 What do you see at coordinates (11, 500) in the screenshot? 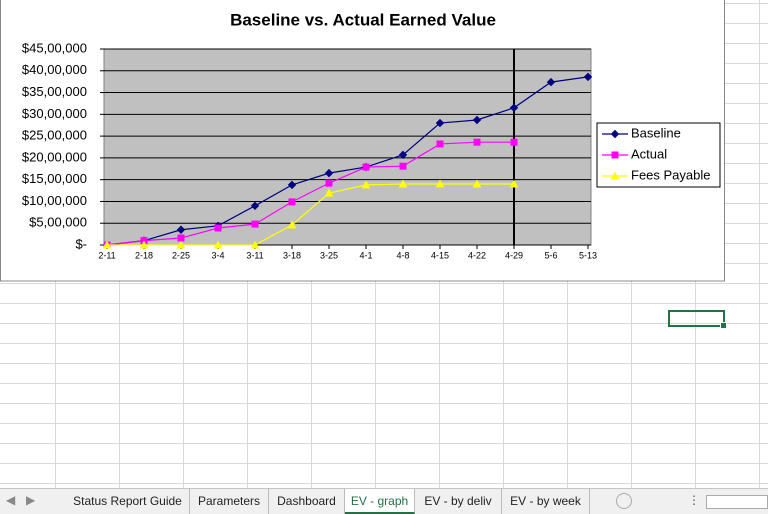
I see `scroll-left: ◀` at bounding box center [11, 500].